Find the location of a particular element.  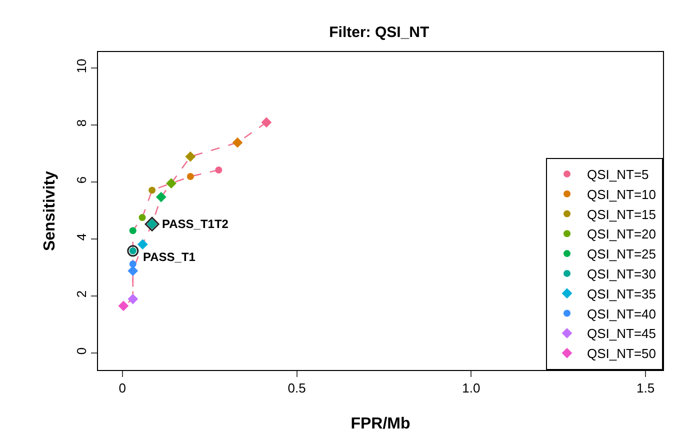

y-tick-label: 0 is located at coordinates (81, 351).